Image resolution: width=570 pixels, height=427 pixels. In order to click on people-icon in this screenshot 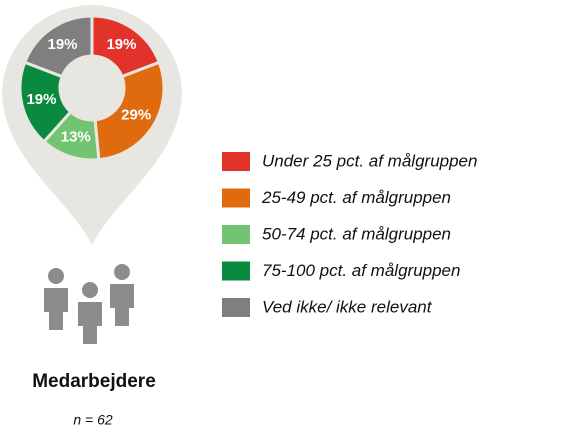, I will do `click(89, 304)`.